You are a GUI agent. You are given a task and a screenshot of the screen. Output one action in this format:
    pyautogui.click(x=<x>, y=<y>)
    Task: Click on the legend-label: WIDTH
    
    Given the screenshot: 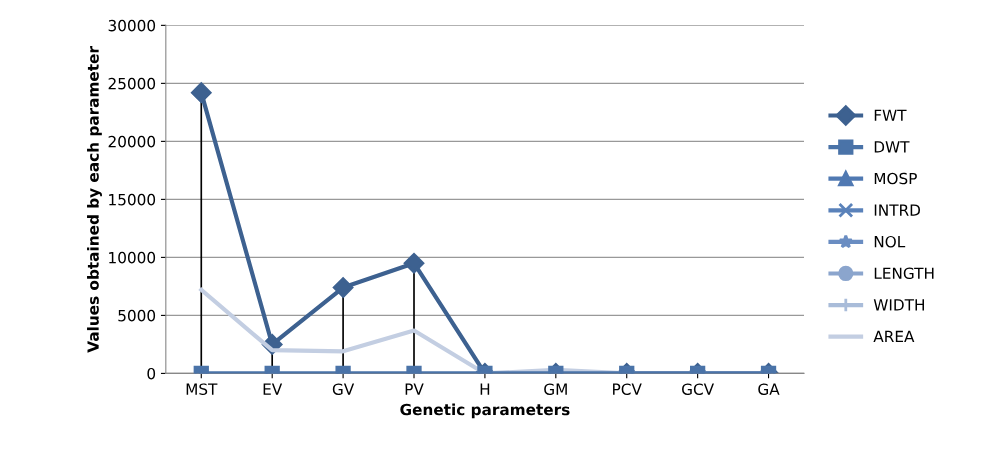 What is the action you would take?
    pyautogui.click(x=898, y=305)
    